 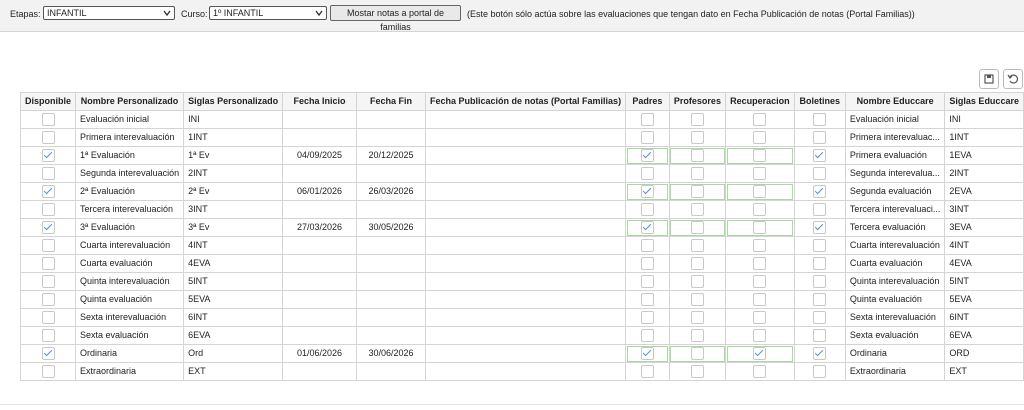 What do you see at coordinates (884, 335) in the screenshot?
I see `cell-text: Sexta evaluación` at bounding box center [884, 335].